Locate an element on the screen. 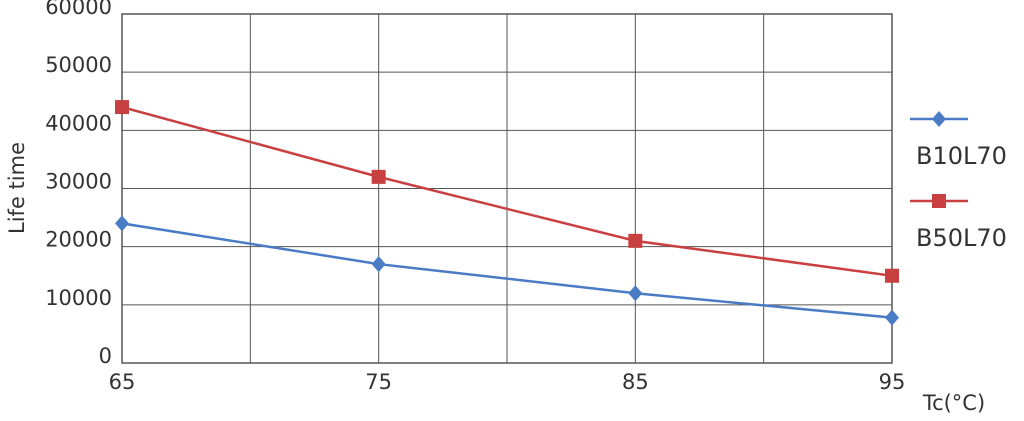 The width and height of the screenshot is (1024, 421). y-tick-label: 50000 is located at coordinates (78, 65).